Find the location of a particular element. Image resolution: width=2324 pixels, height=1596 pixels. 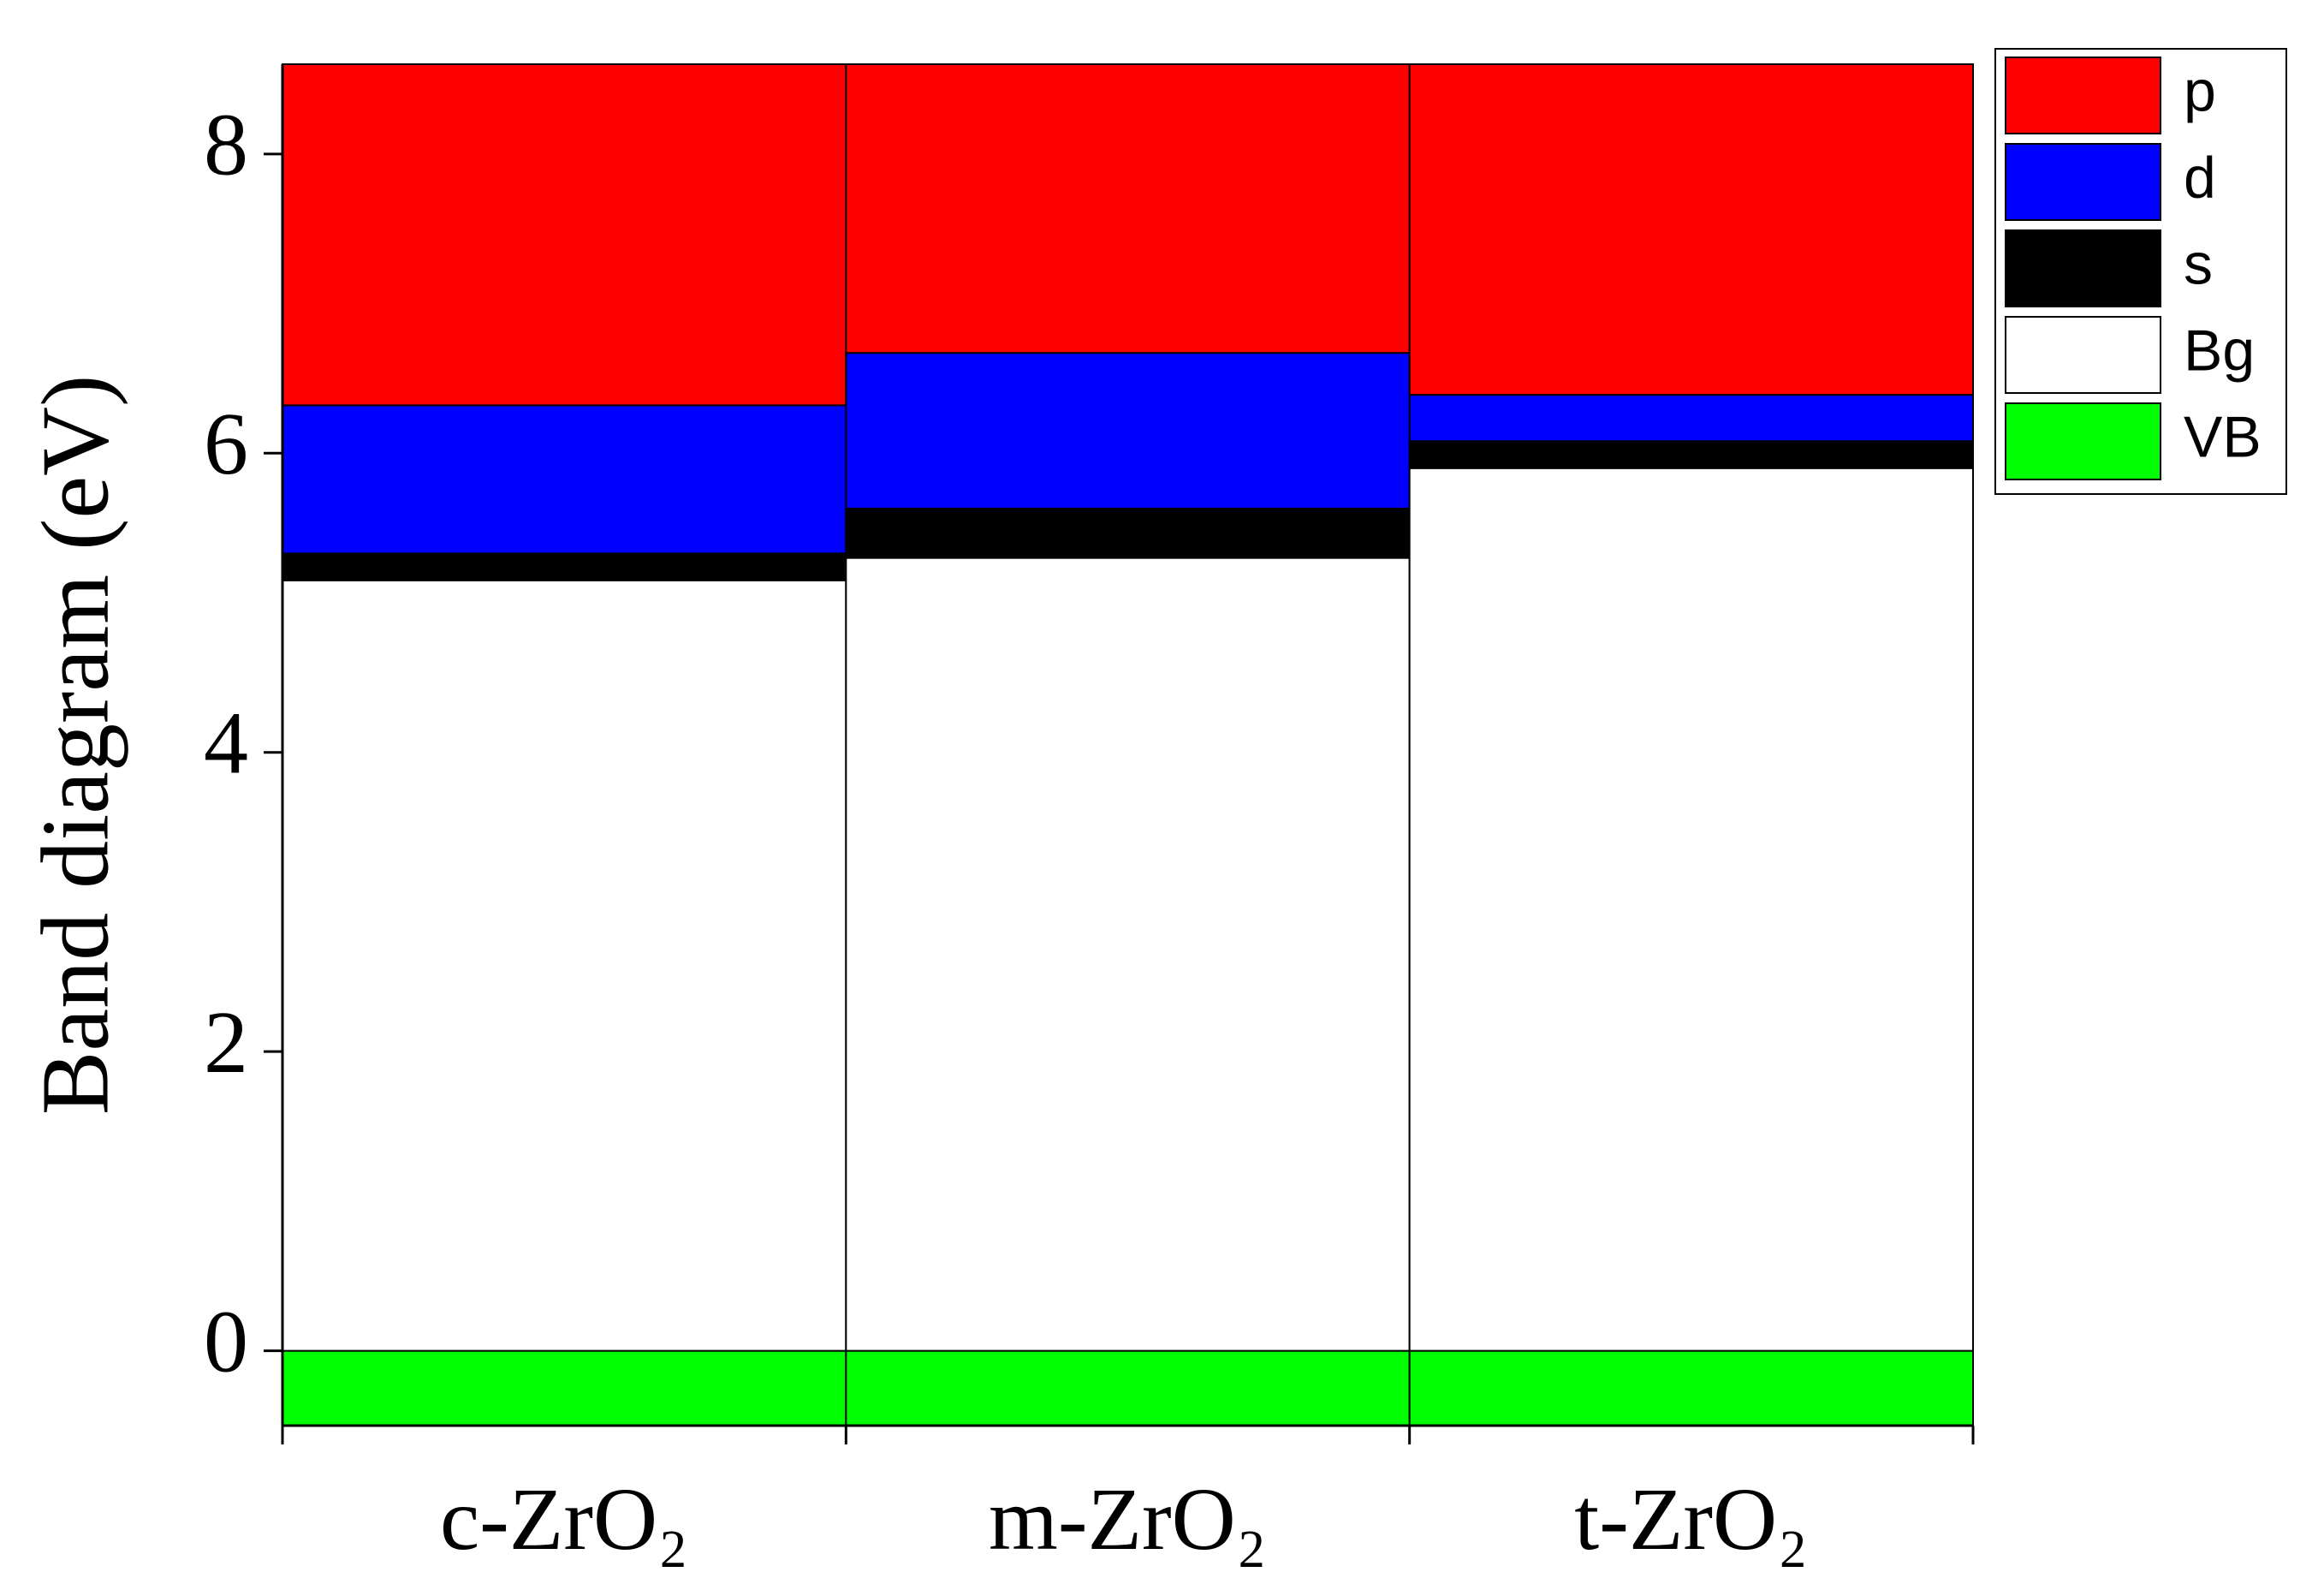

y-tick-label: 6 is located at coordinates (226, 444).